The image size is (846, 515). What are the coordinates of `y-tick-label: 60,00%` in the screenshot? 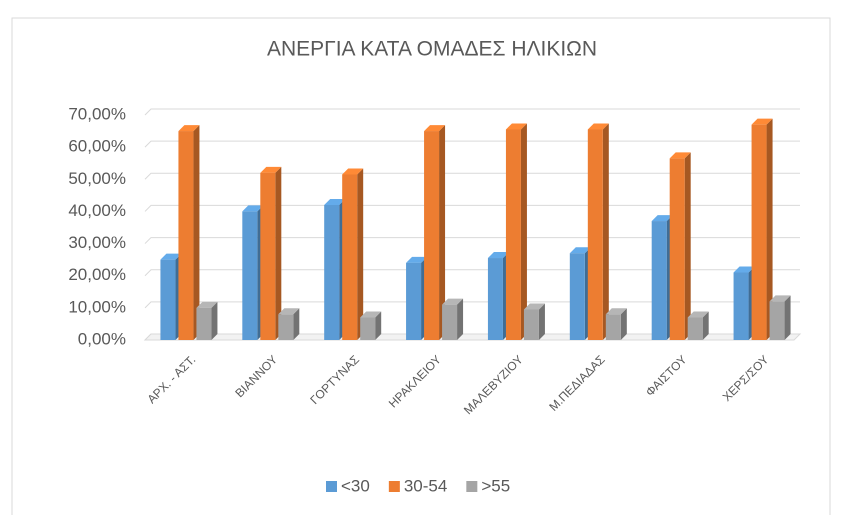 It's located at (97, 146).